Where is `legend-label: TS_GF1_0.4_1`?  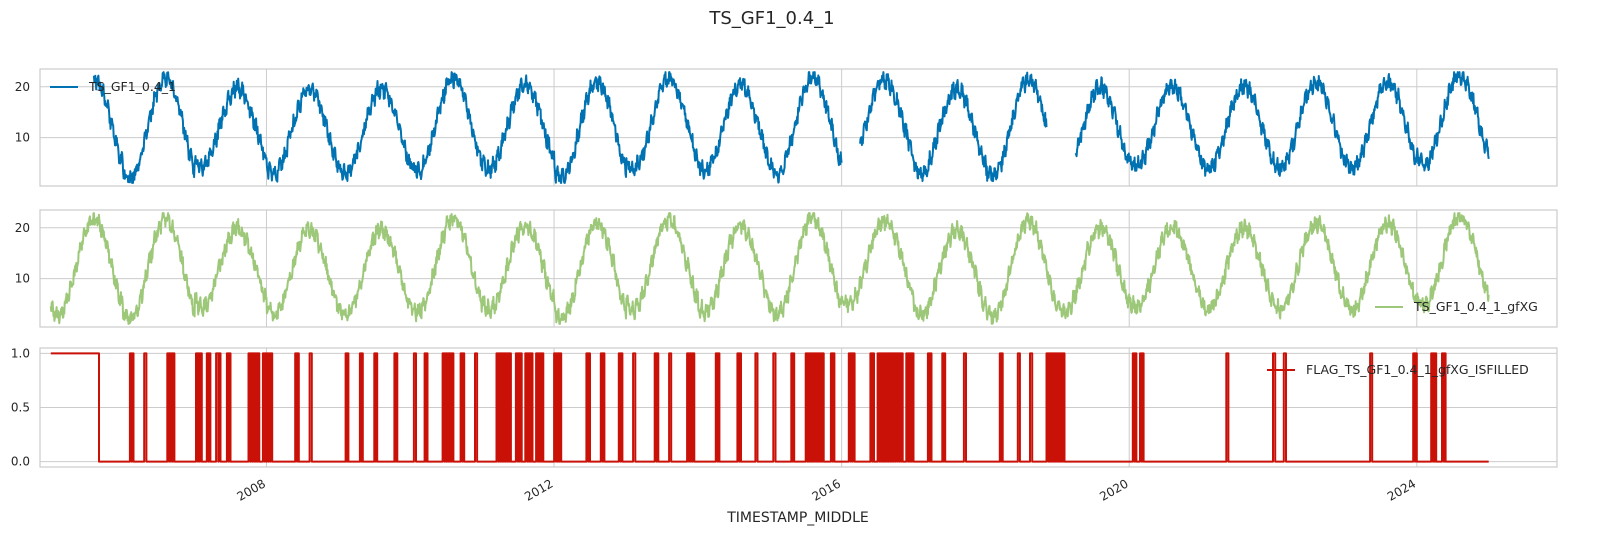
legend-label: TS_GF1_0.4_1 is located at coordinates (132, 86).